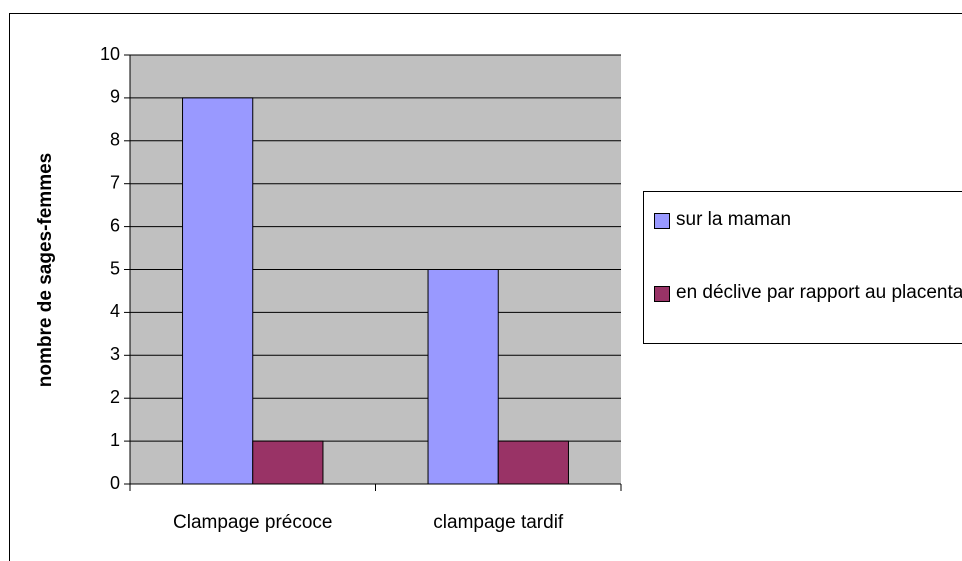 The height and width of the screenshot is (561, 962). Describe the element at coordinates (808, 220) in the screenshot. I see `legend-entry: sur la maman` at that location.